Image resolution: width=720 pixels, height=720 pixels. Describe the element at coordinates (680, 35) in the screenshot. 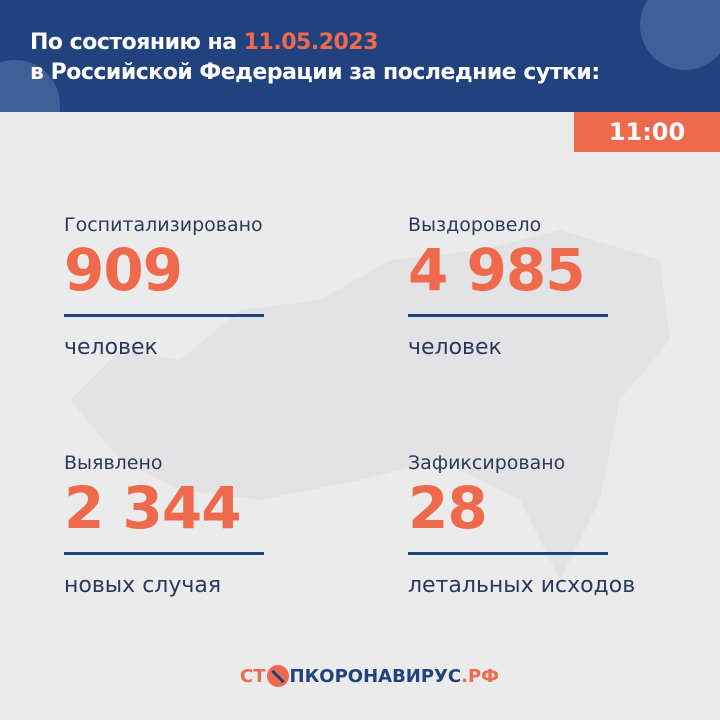

I see `virus-decoration-icon` at that location.